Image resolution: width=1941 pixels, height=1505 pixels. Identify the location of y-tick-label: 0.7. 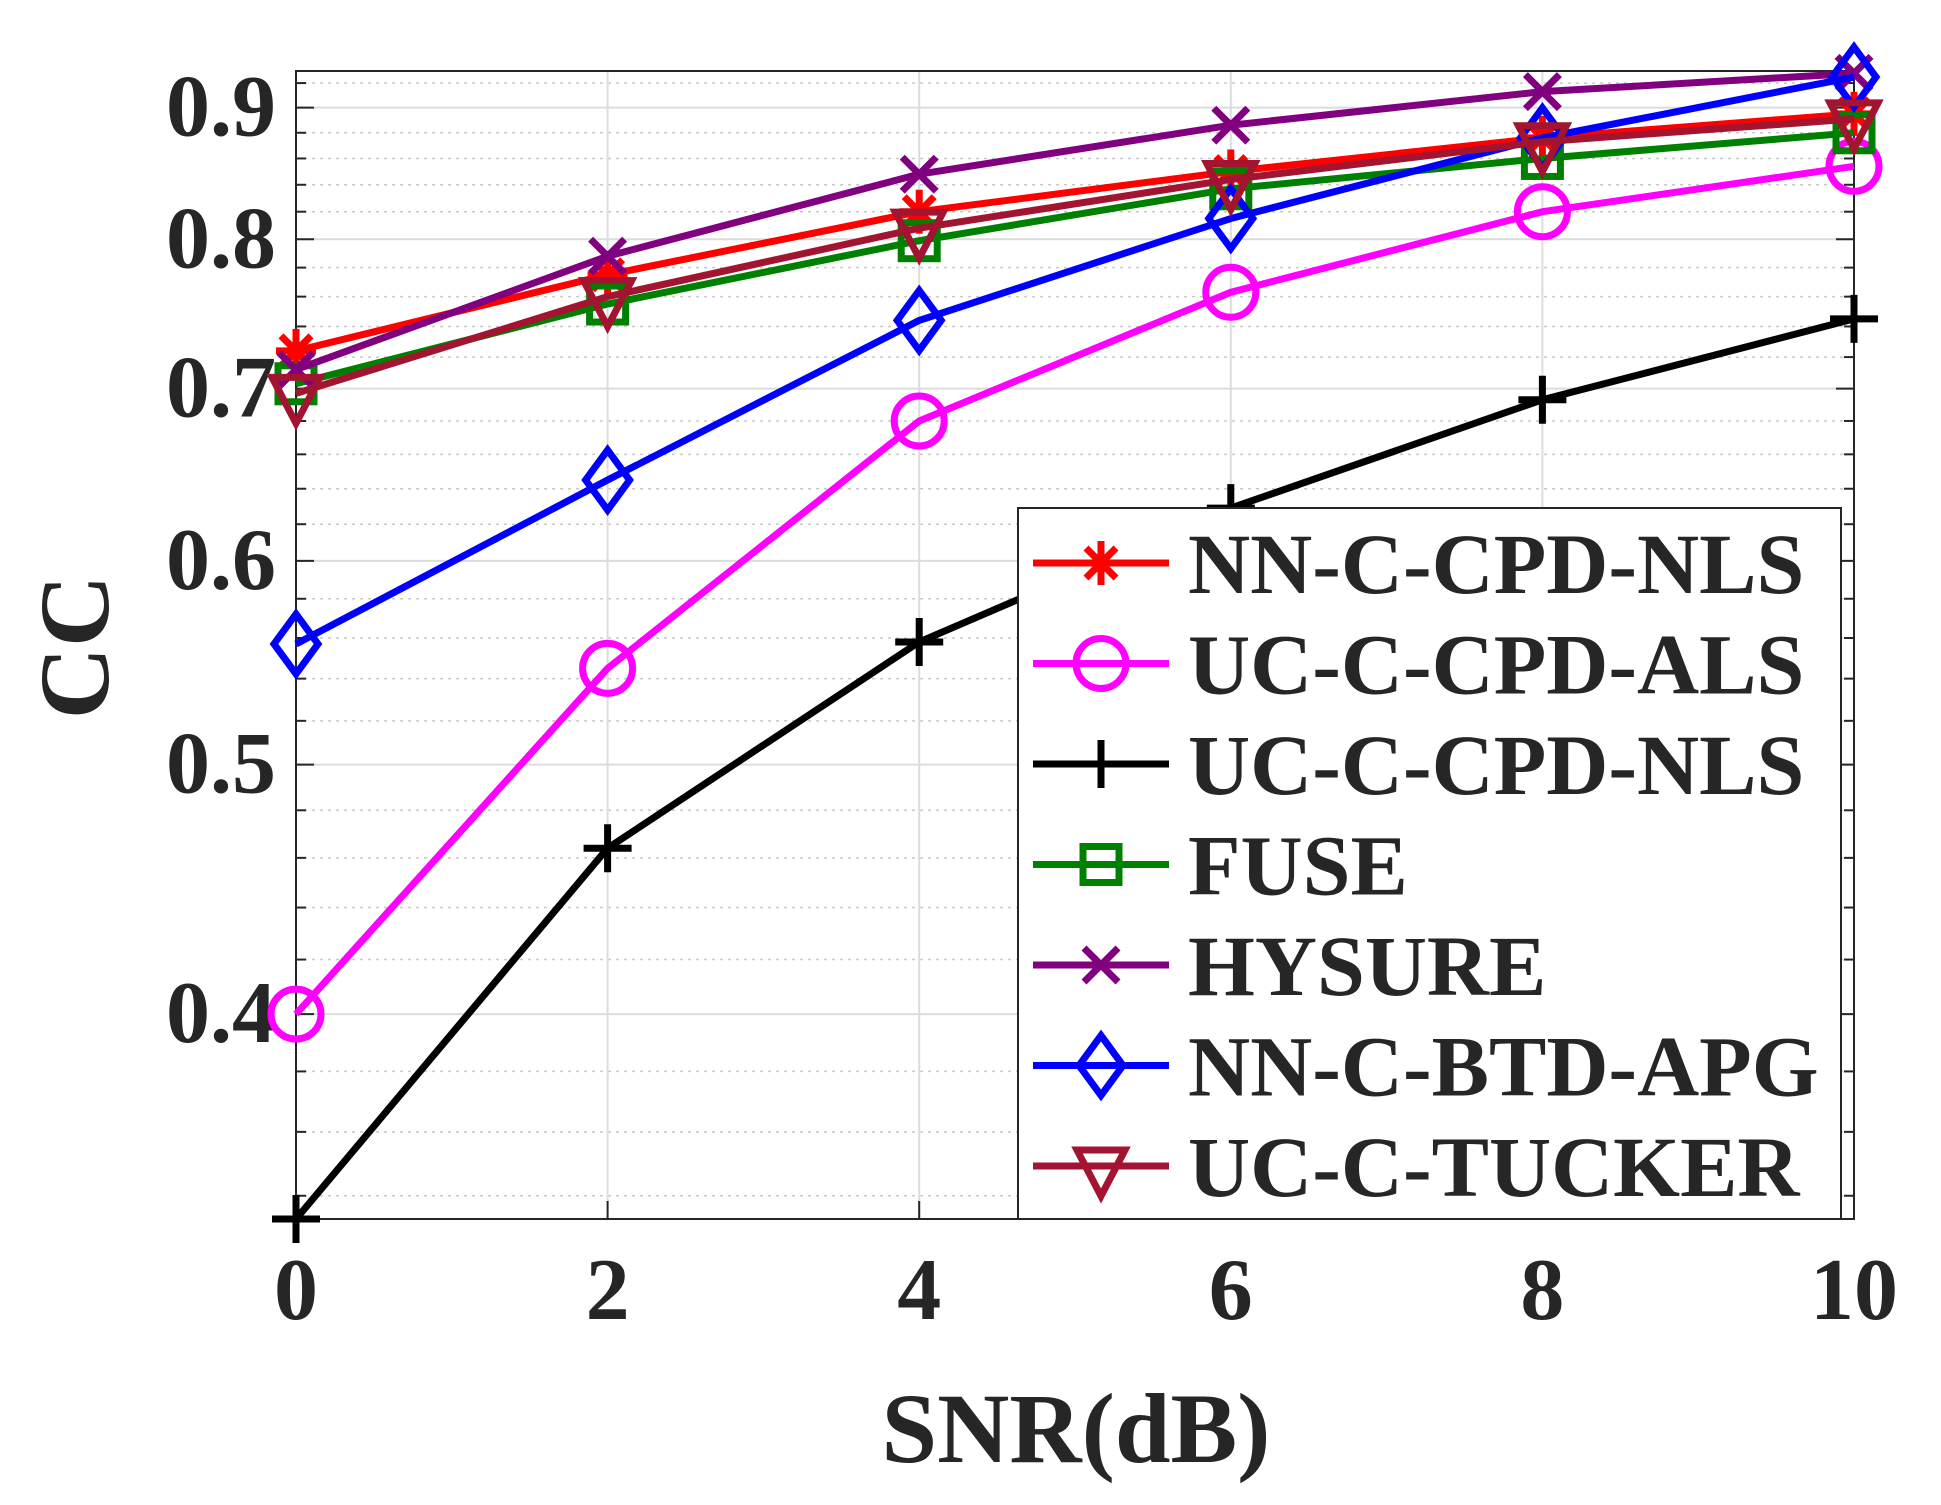
(221, 388).